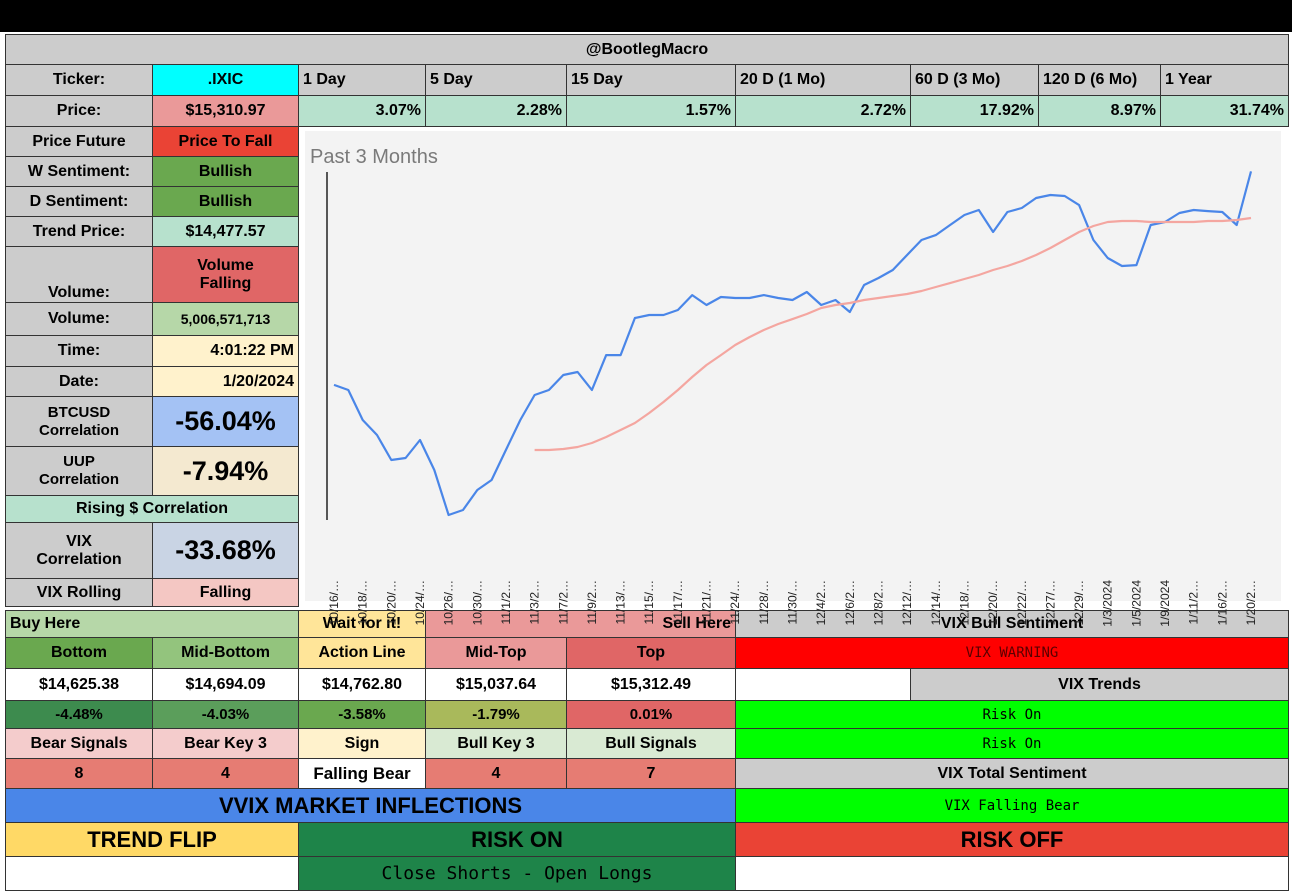  I want to click on cell-text: $14,477.57, so click(225, 231).